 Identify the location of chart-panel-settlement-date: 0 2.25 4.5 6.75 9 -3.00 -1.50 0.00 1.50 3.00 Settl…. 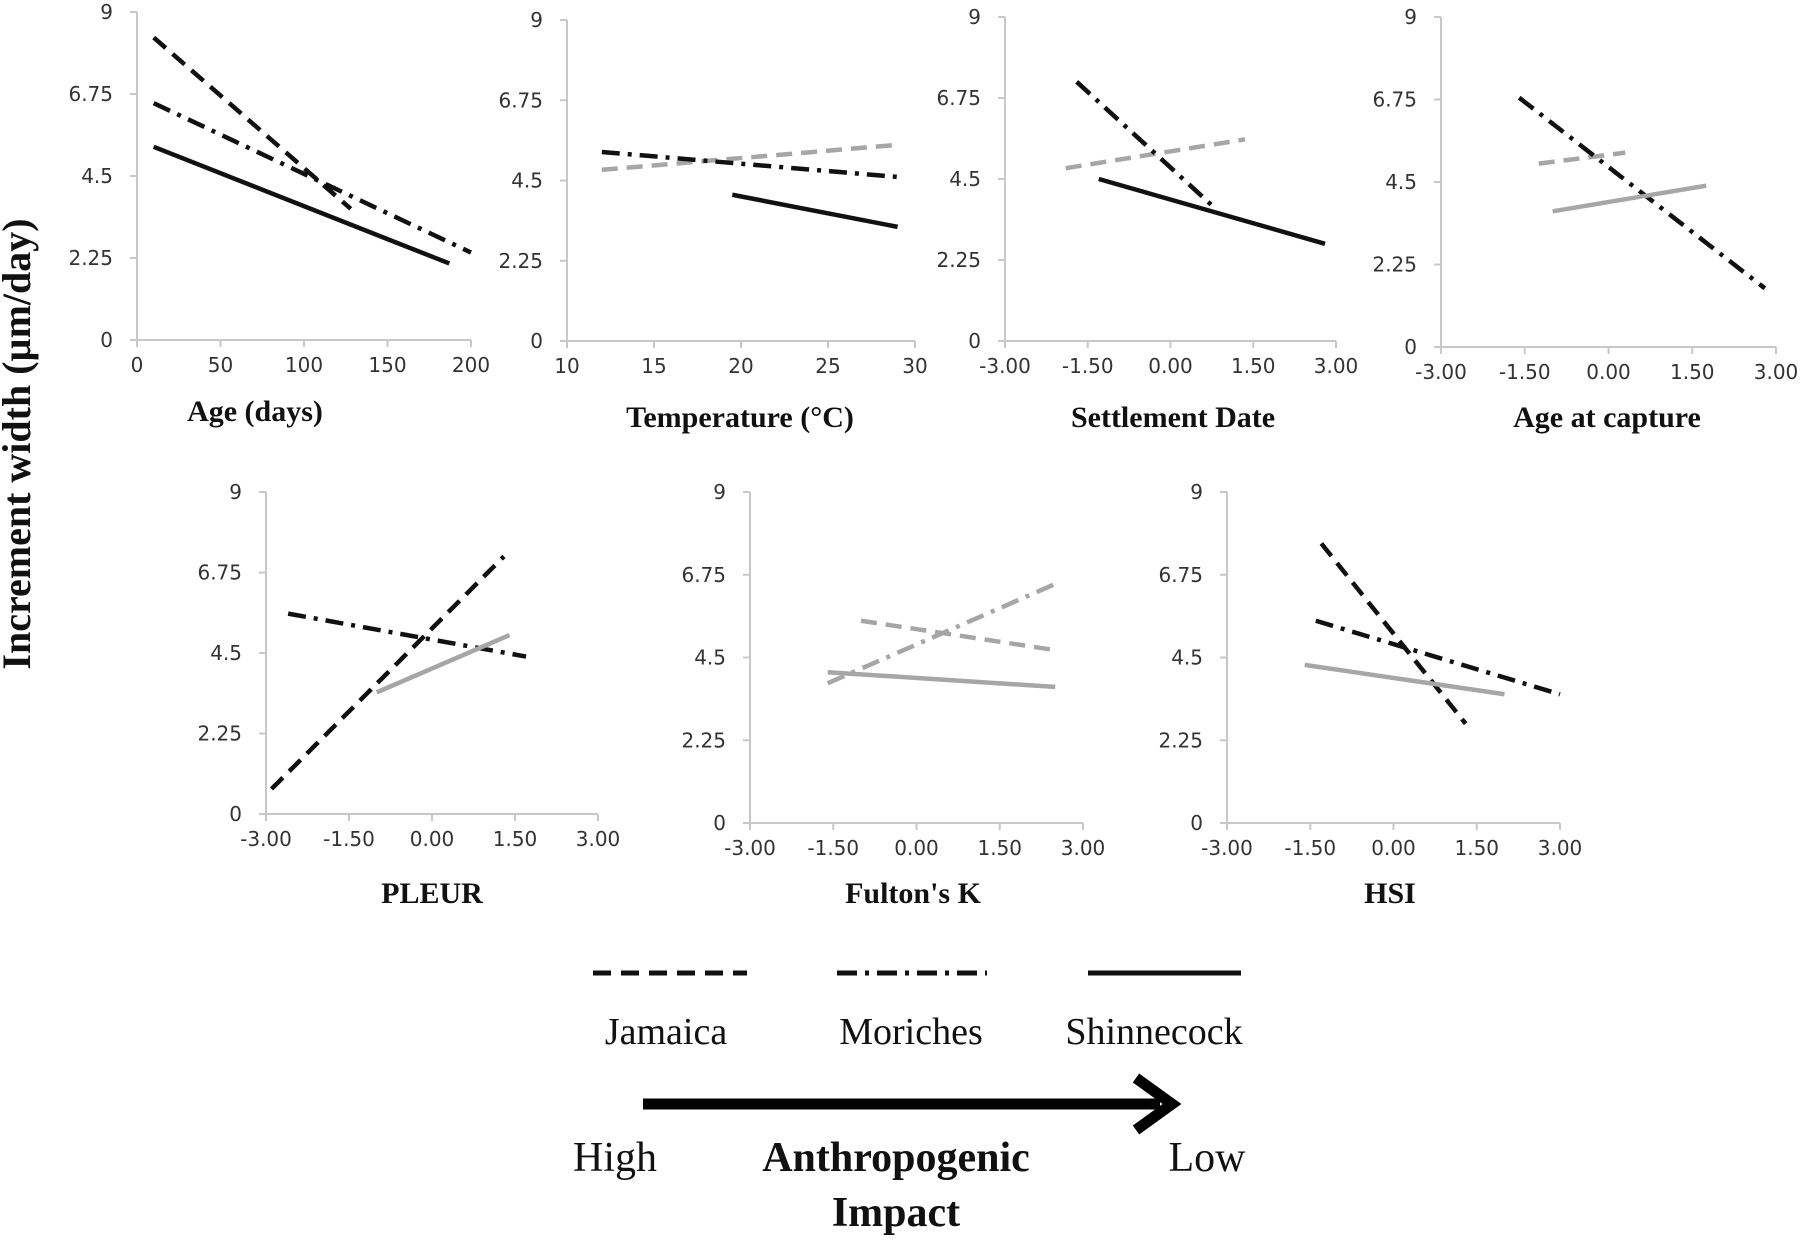
(1147, 219).